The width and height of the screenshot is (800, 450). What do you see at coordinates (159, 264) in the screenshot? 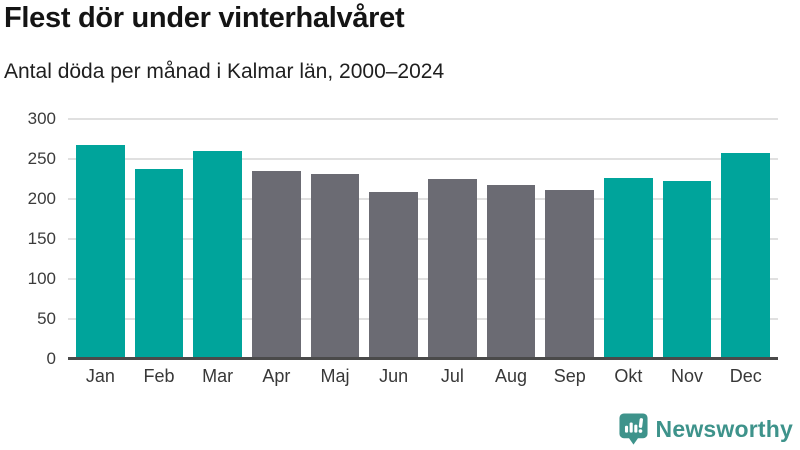
I see `bar-feb` at bounding box center [159, 264].